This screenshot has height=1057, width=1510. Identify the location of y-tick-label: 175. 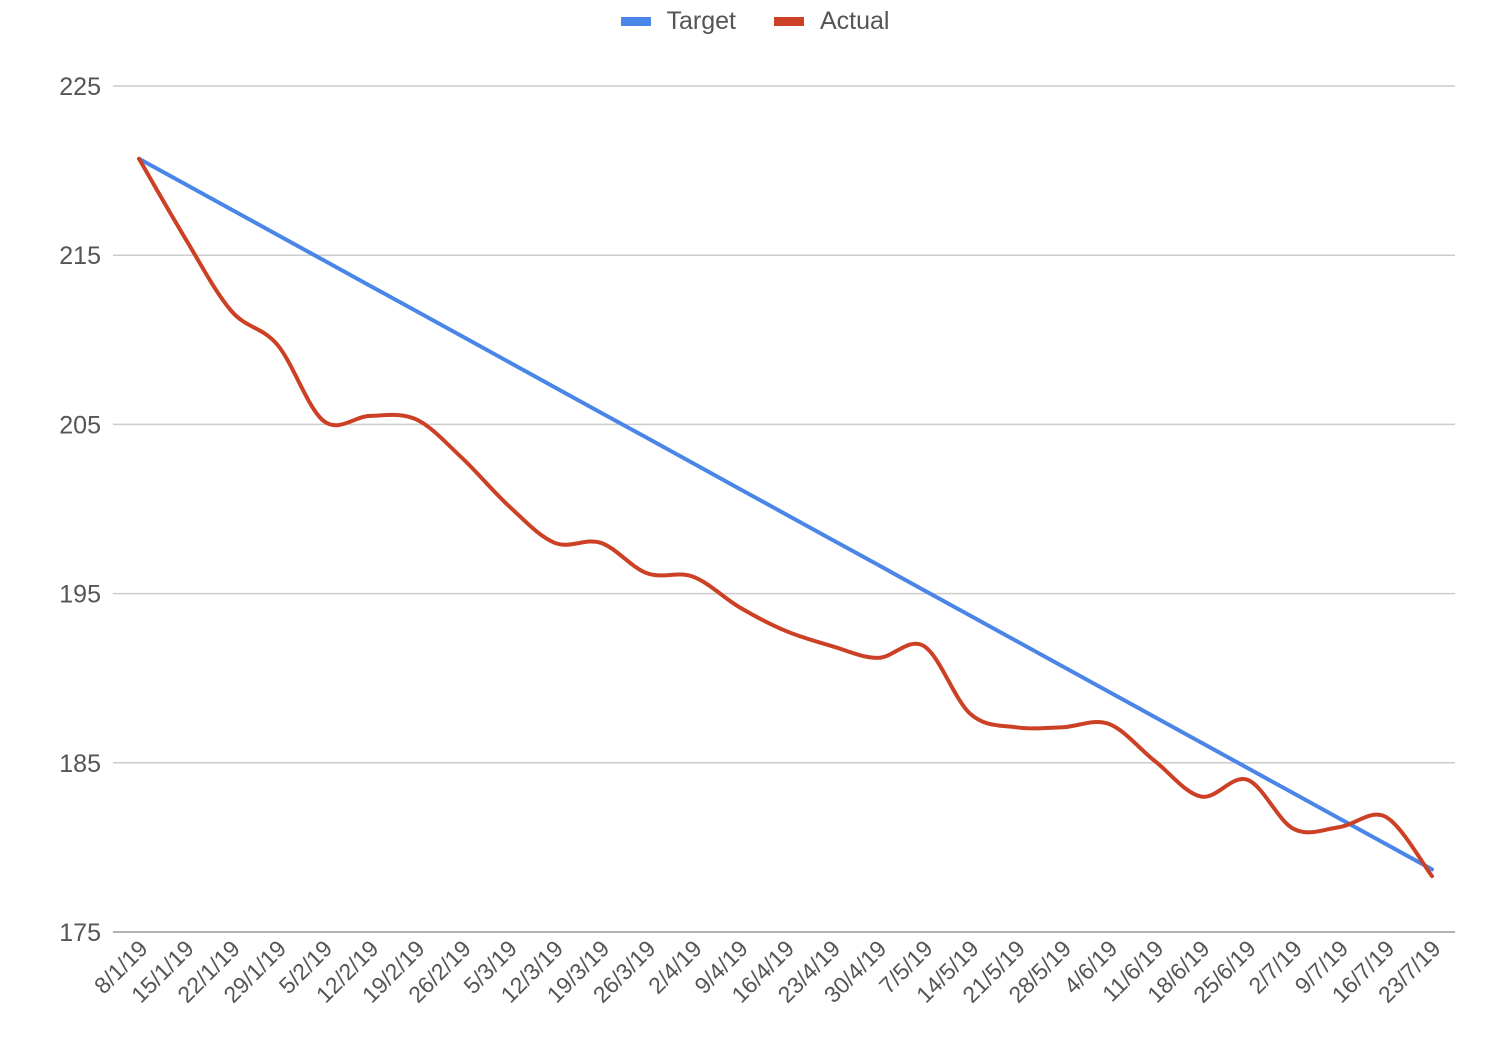
(80, 933).